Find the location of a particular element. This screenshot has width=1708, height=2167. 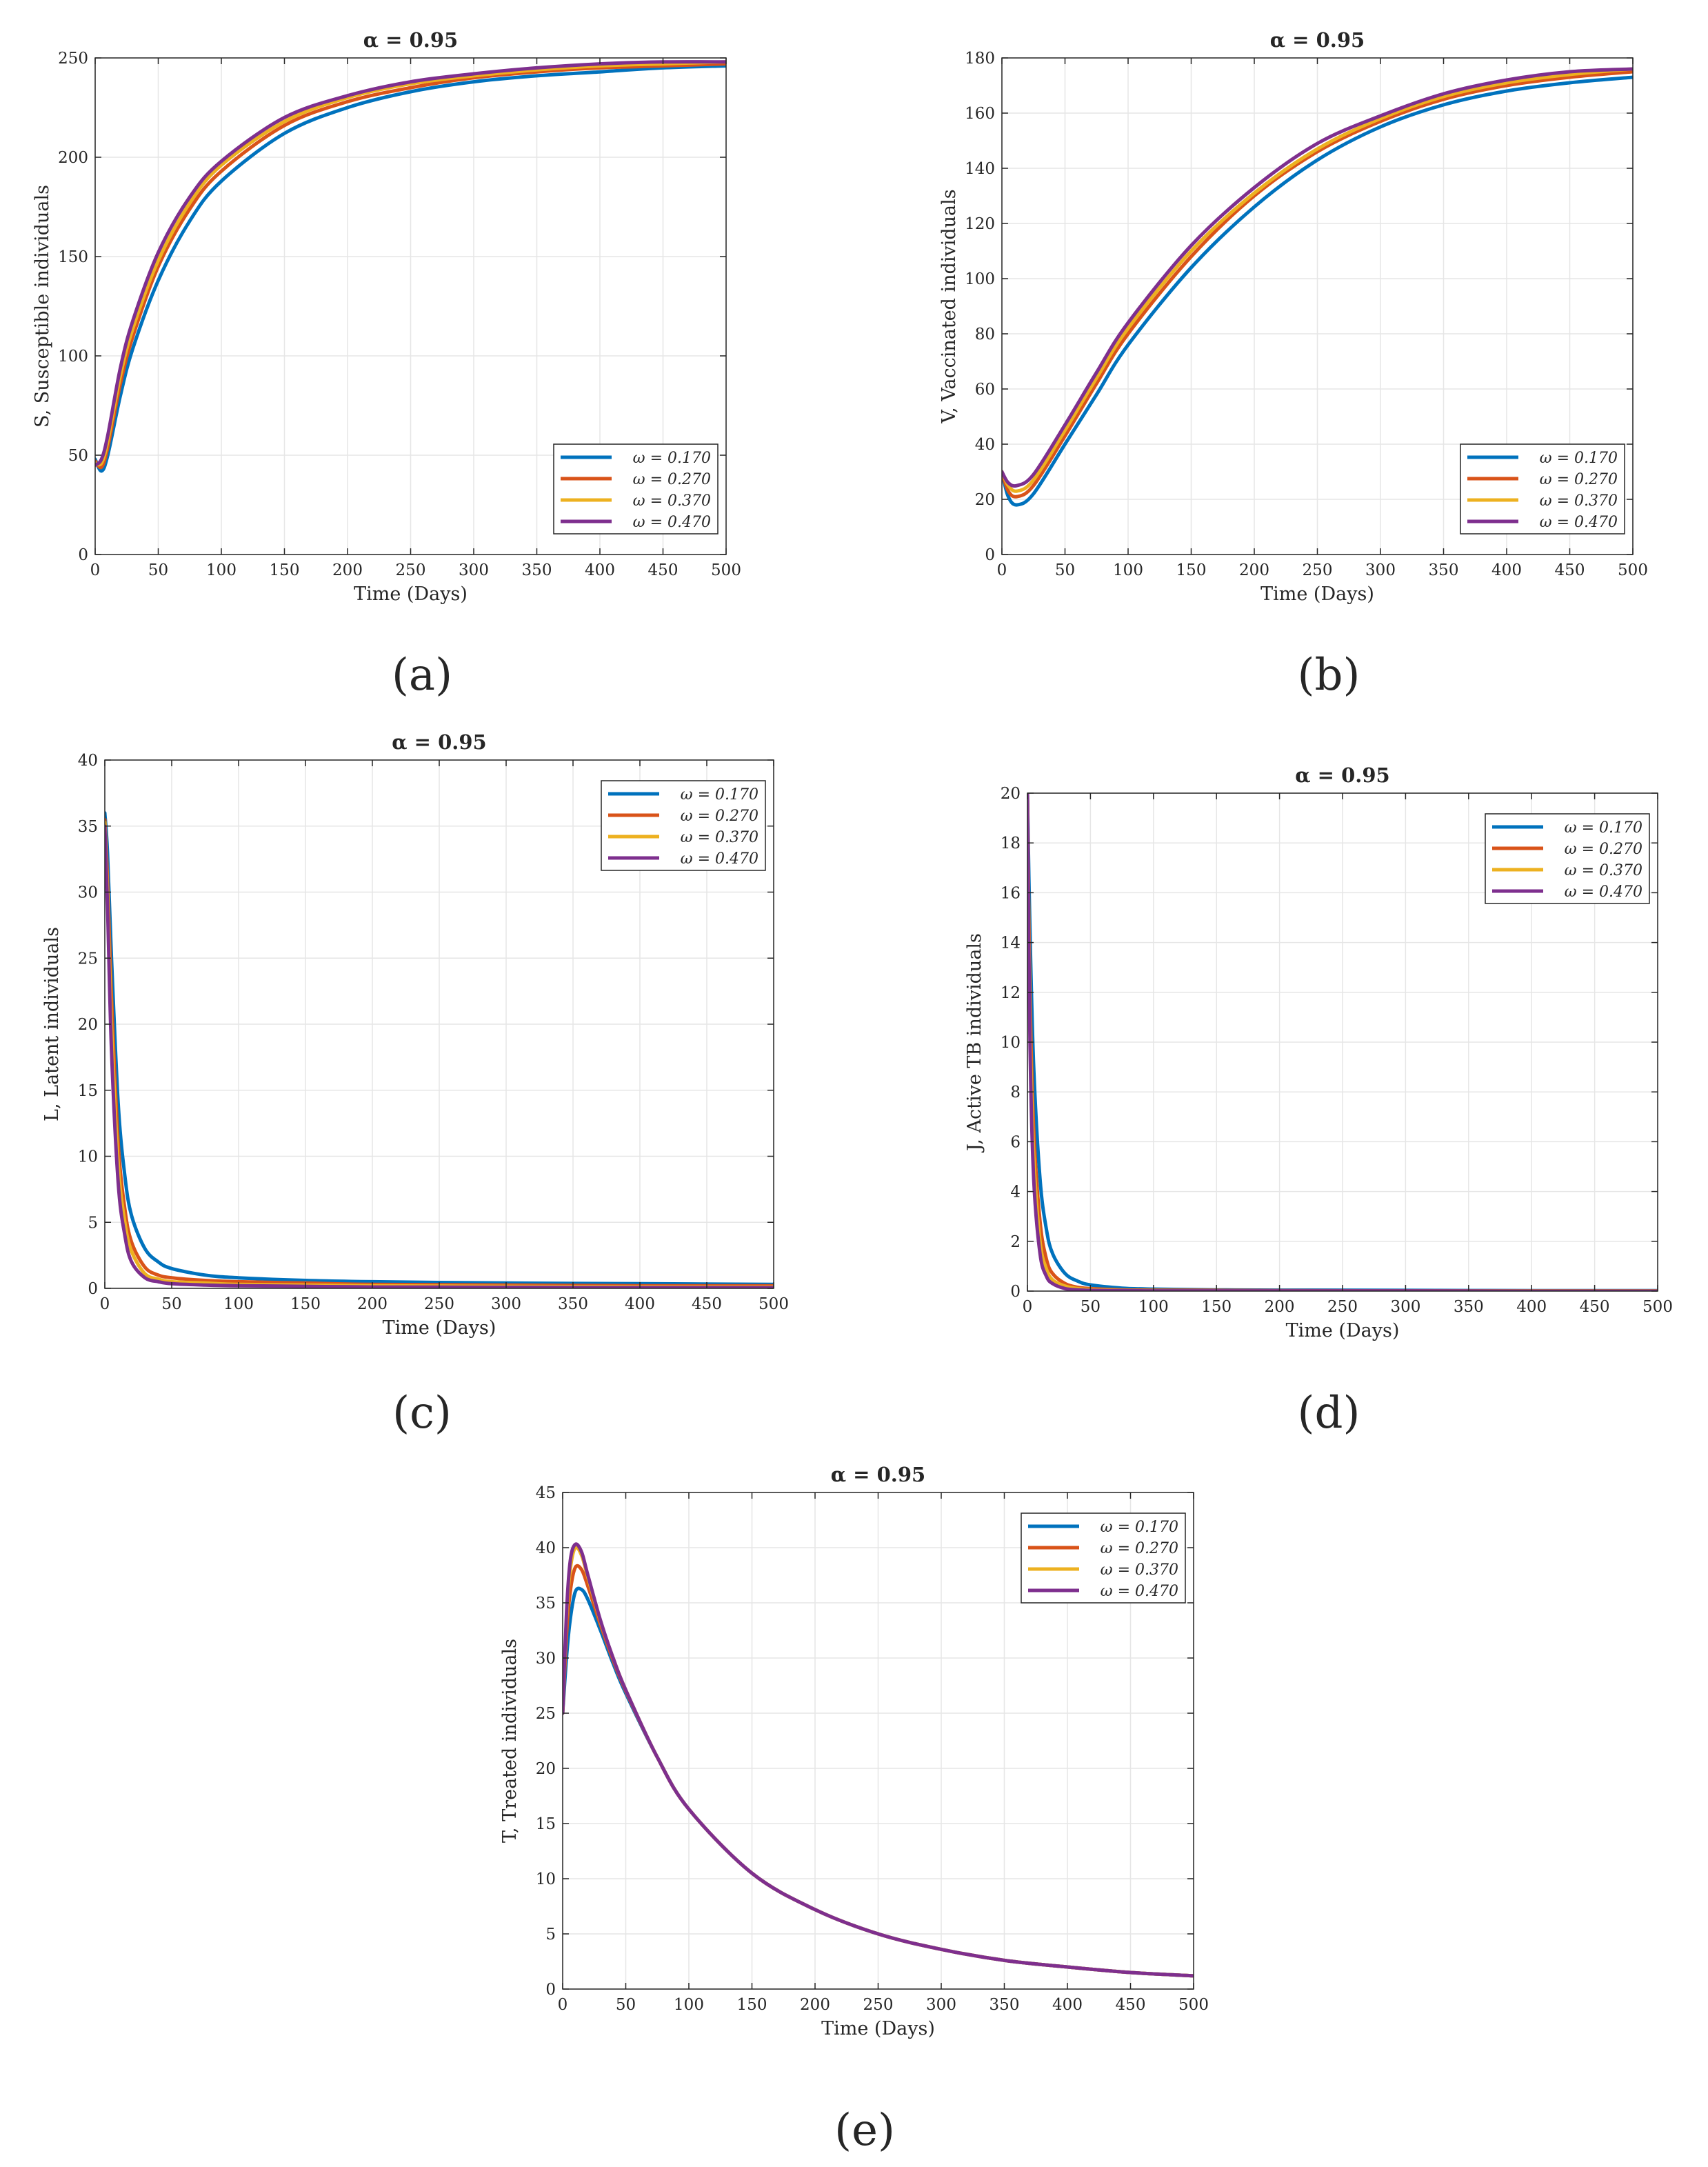

y-tick-label: 12 is located at coordinates (1011, 993).